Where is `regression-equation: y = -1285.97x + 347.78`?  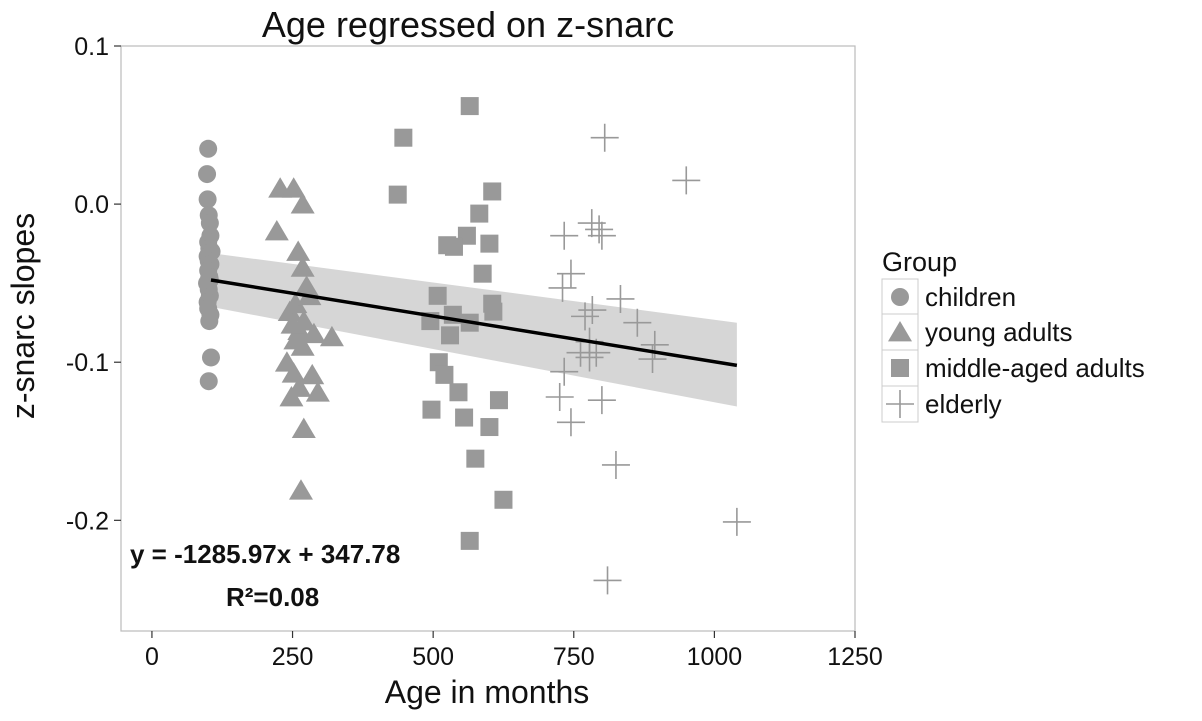 regression-equation: y = -1285.97x + 347.78 is located at coordinates (265, 554).